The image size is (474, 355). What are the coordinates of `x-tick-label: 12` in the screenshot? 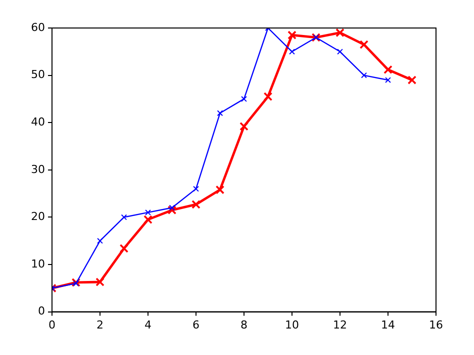 It's located at (340, 325).